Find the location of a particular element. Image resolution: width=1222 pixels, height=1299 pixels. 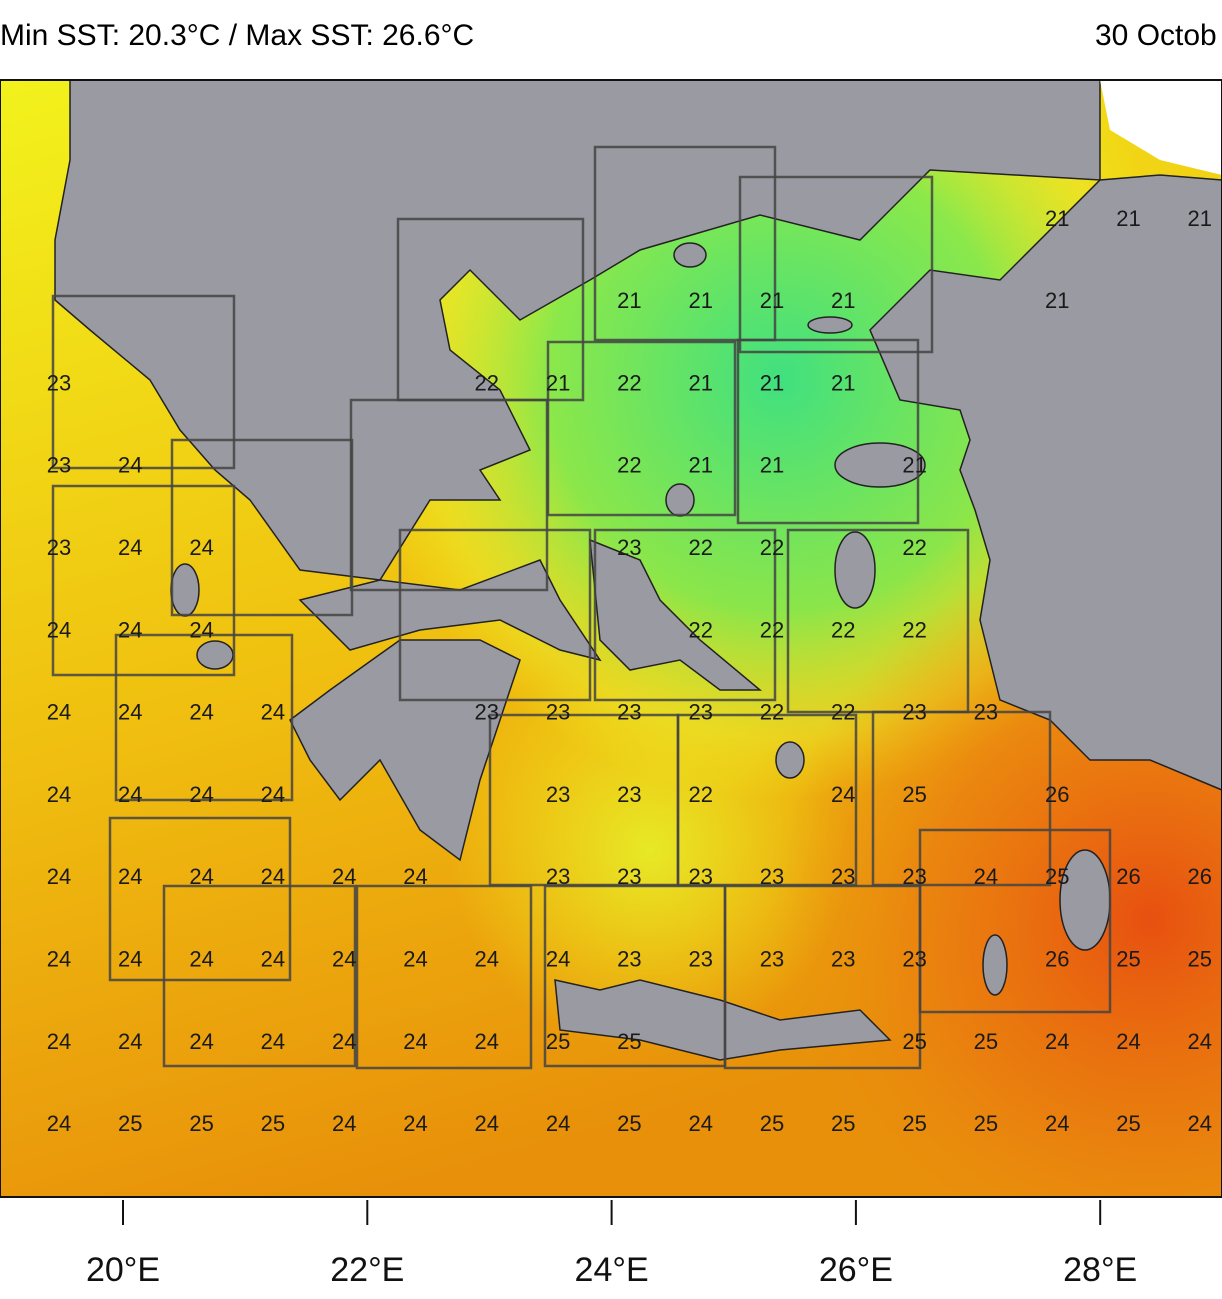

x-axis-label: 26°E is located at coordinates (856, 1270).